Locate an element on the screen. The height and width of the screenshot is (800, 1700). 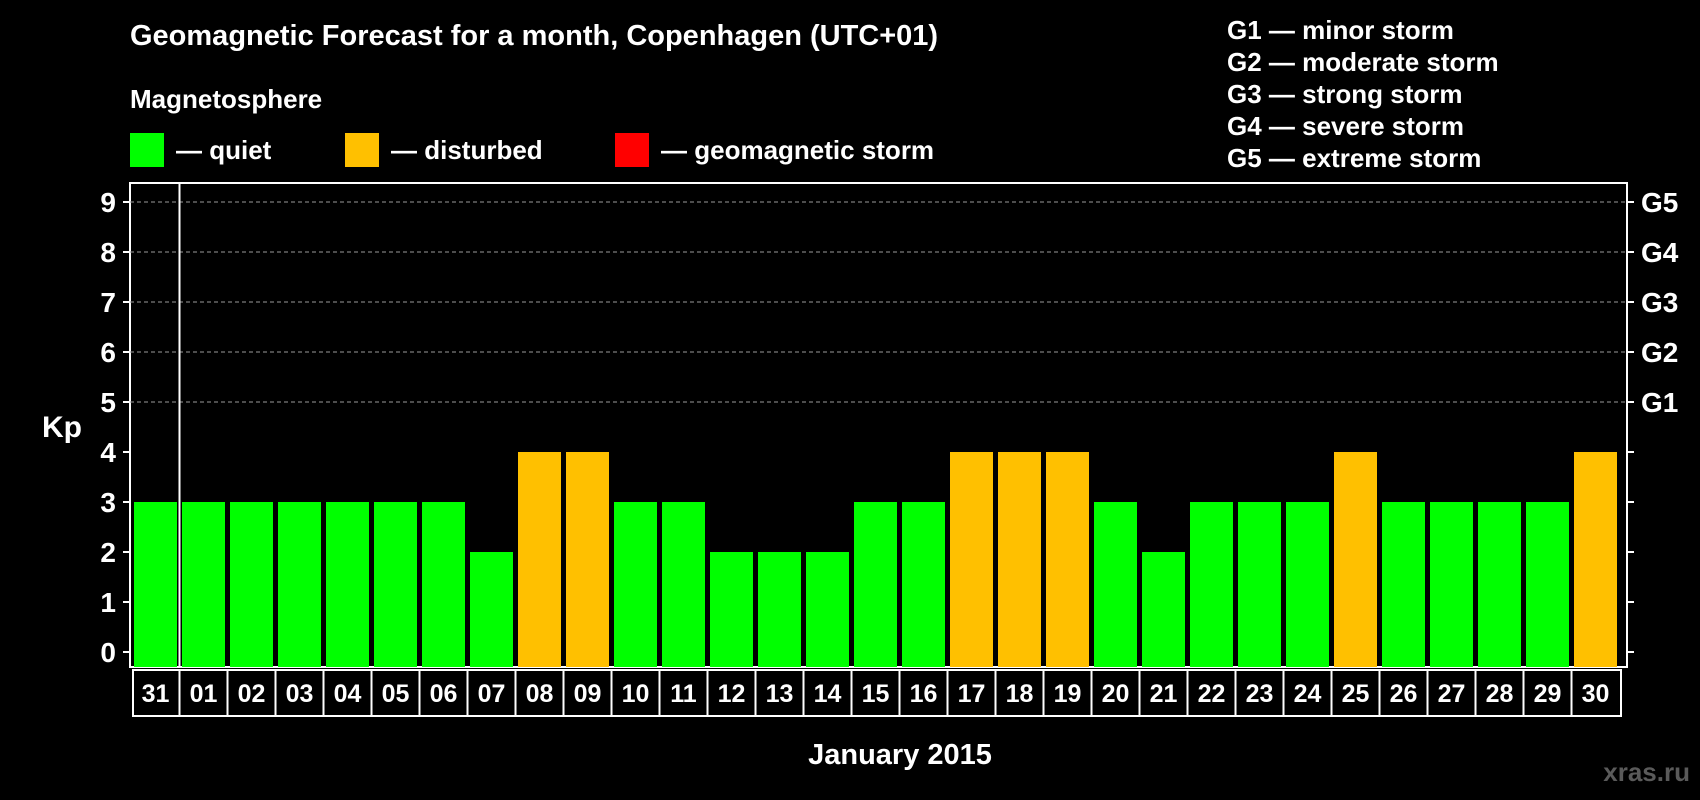
x-tick-label: 11 is located at coordinates (683, 694).